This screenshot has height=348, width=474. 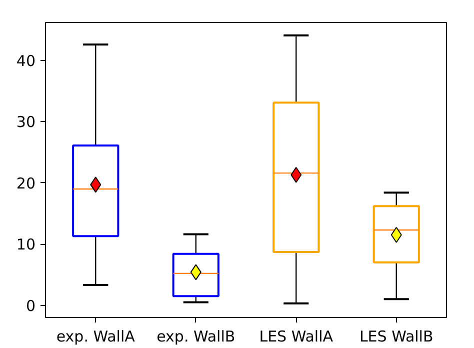 What do you see at coordinates (31, 305) in the screenshot?
I see `y-tick-label: 0` at bounding box center [31, 305].